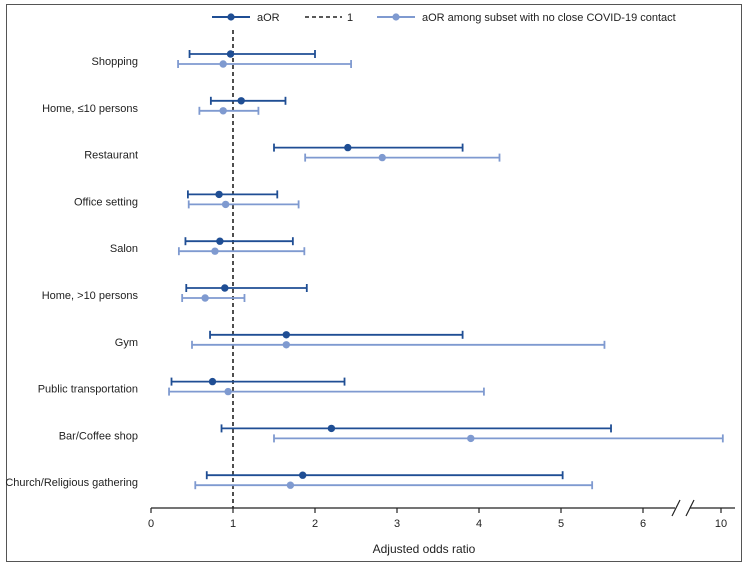 This screenshot has width=750, height=570. Describe the element at coordinates (441, 514) in the screenshot. I see `x-axis: 0 1 2 3 4 5 6 10` at that location.